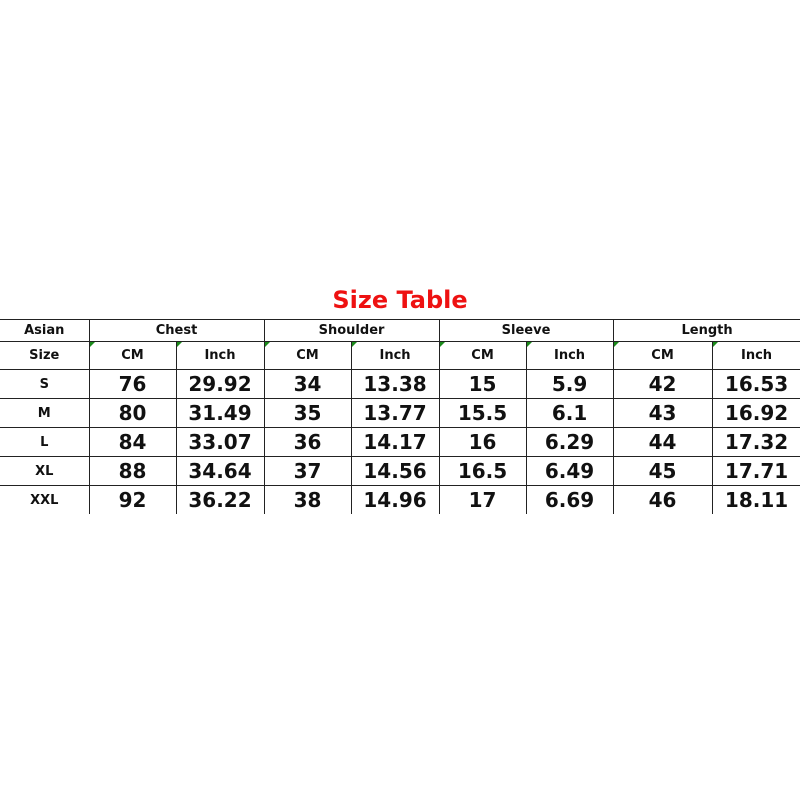  I want to click on header-unit-sleeve-cm: CM, so click(482, 355).